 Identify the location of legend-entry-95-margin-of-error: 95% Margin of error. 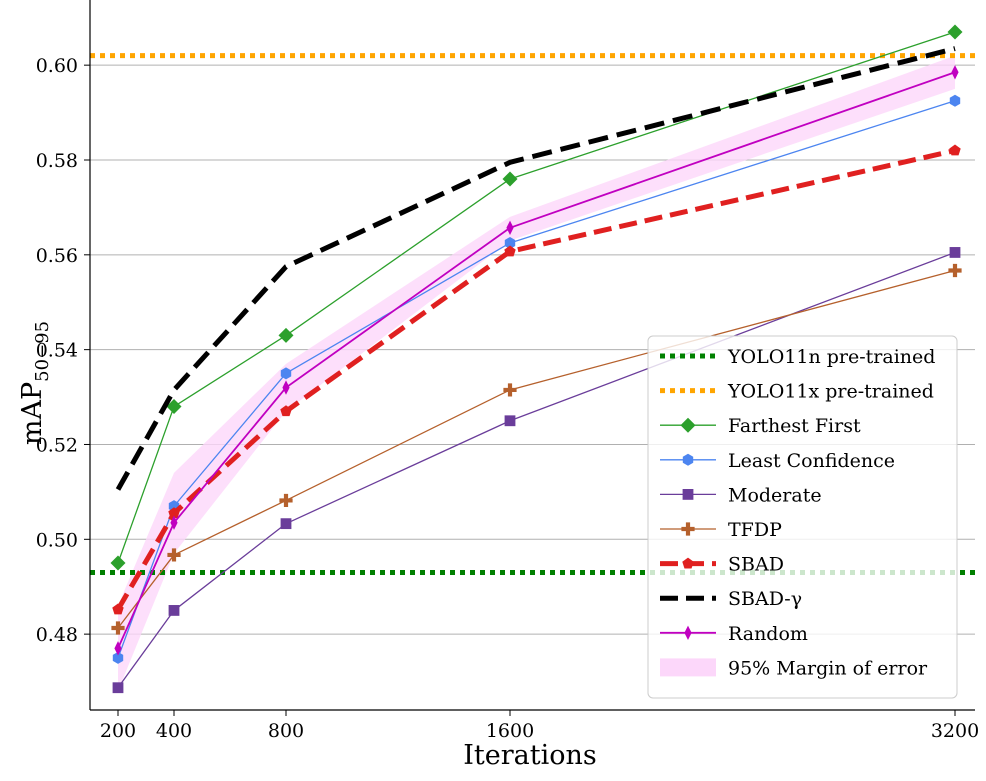
(794, 668).